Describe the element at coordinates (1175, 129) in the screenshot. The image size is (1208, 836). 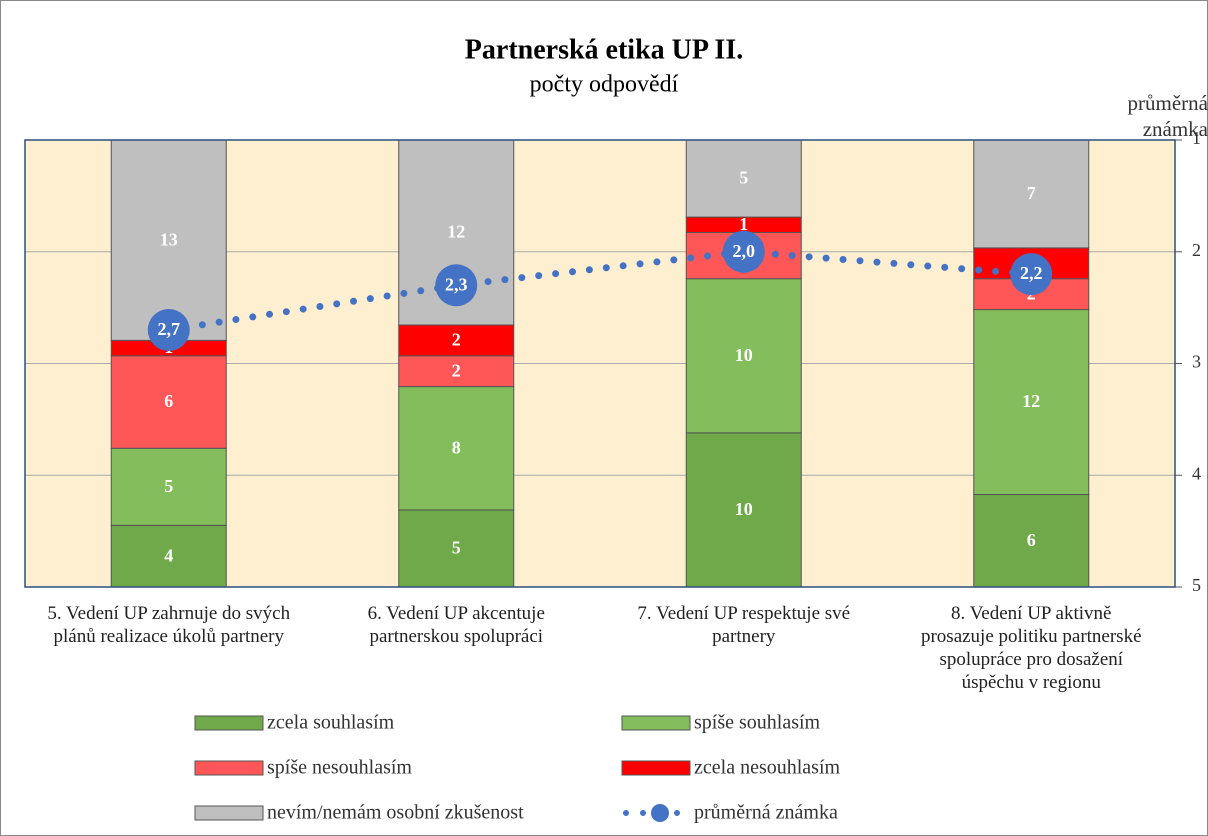
I see `y2-axis-title-part: známka` at that location.